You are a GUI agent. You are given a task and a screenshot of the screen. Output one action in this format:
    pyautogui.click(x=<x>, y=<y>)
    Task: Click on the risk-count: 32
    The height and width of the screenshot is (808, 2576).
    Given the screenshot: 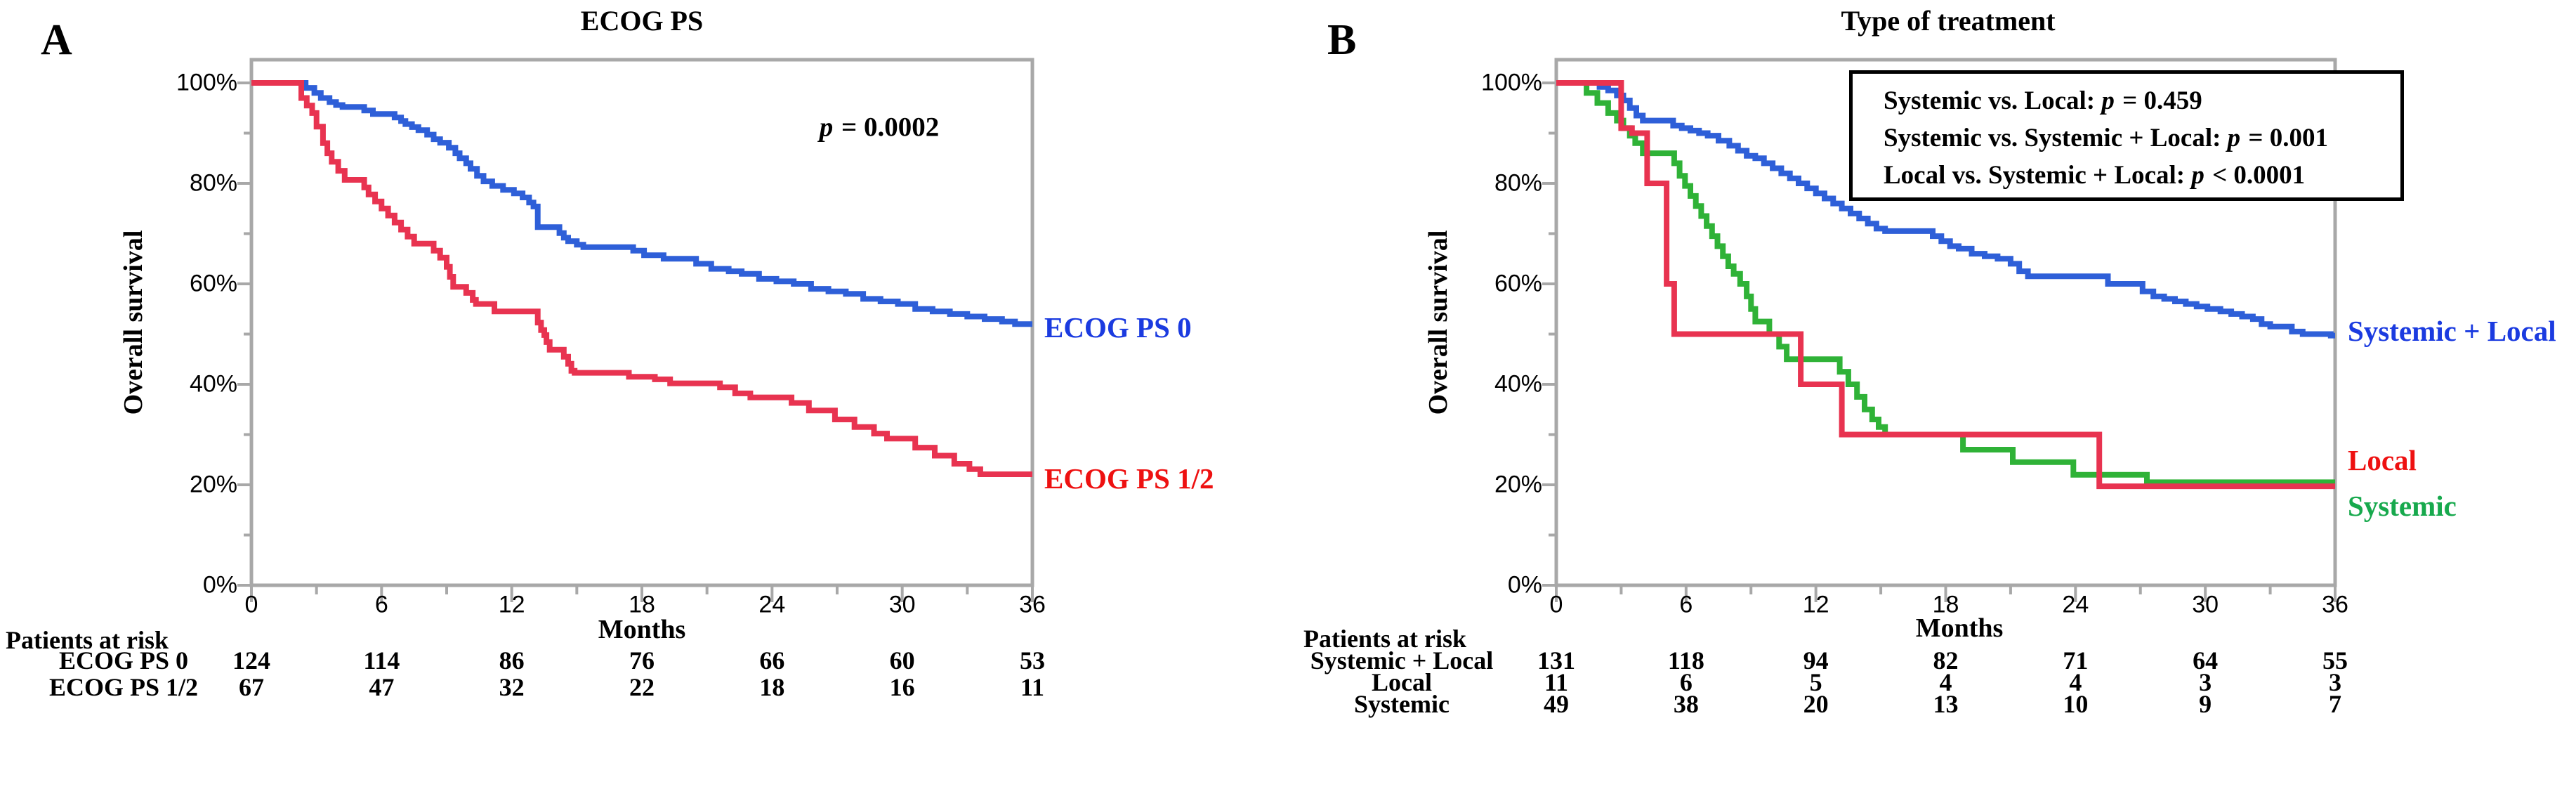 What is the action you would take?
    pyautogui.click(x=512, y=687)
    